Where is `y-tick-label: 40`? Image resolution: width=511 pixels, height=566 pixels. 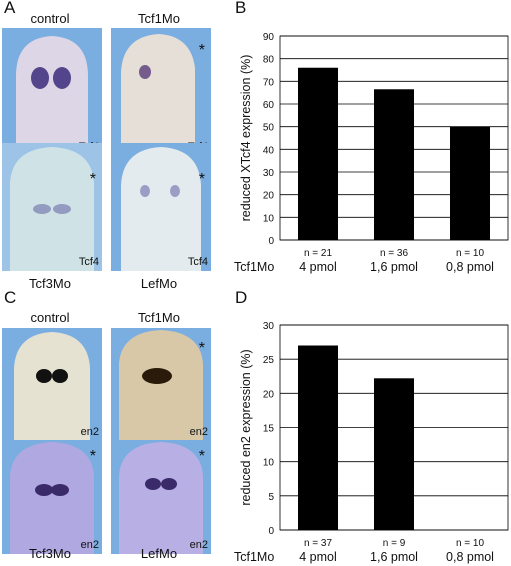
y-tick-label: 40 is located at coordinates (269, 150).